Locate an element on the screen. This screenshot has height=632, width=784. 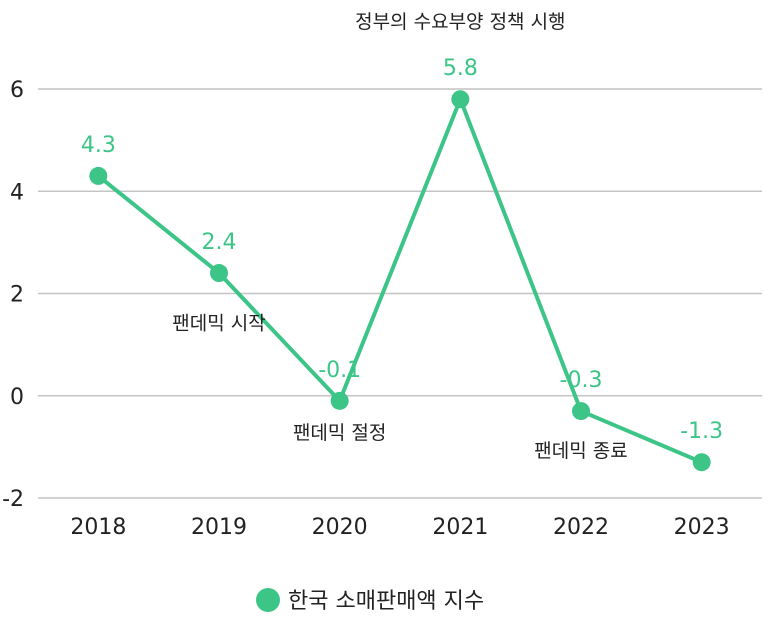
x-tick-label: 2020 is located at coordinates (340, 527).